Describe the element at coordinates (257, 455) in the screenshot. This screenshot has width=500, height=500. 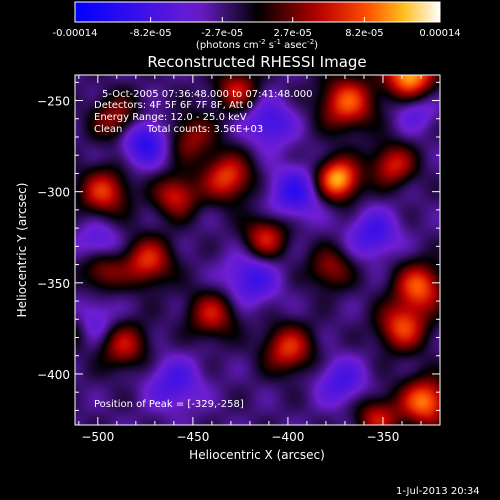
I see `x-axis-label: Heliocentric X (arcsec)` at that location.